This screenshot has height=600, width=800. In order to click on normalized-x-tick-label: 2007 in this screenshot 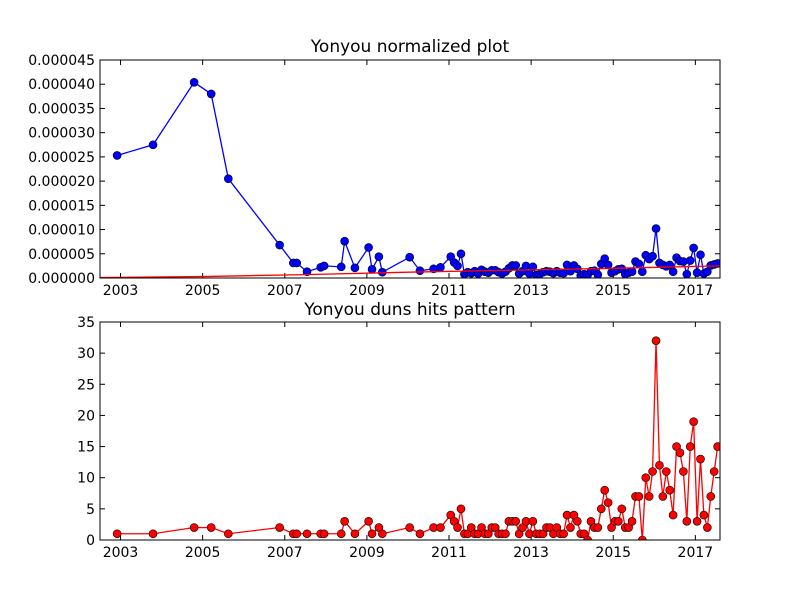, I will do `click(285, 291)`.